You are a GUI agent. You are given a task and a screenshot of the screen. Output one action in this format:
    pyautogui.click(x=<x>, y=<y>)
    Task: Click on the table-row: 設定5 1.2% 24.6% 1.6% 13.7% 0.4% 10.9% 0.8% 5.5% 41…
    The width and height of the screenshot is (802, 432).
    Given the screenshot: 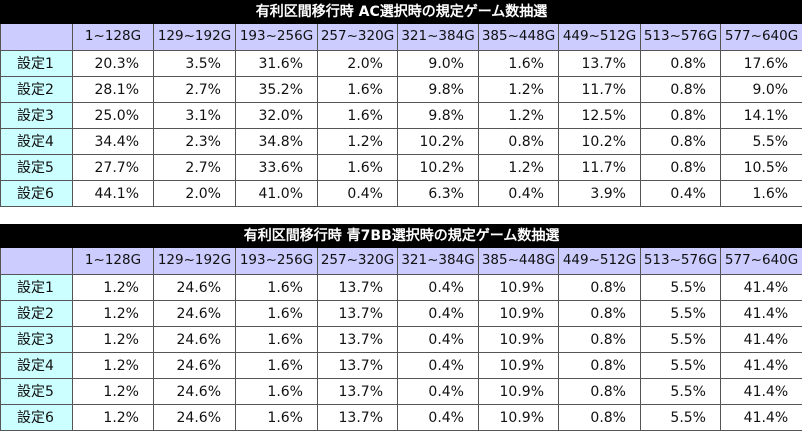 What is the action you would take?
    pyautogui.click(x=401, y=391)
    